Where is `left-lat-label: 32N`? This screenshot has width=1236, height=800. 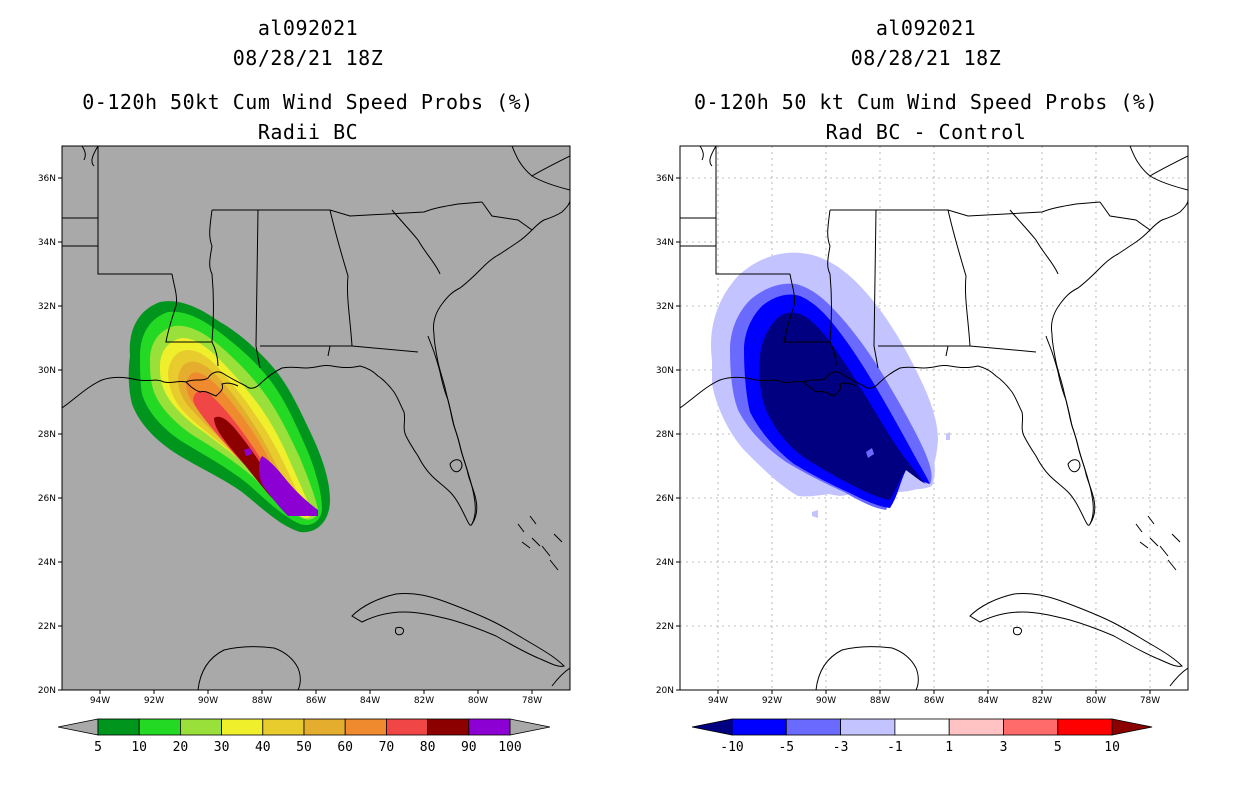
left-lat-label: 32N is located at coordinates (47, 307).